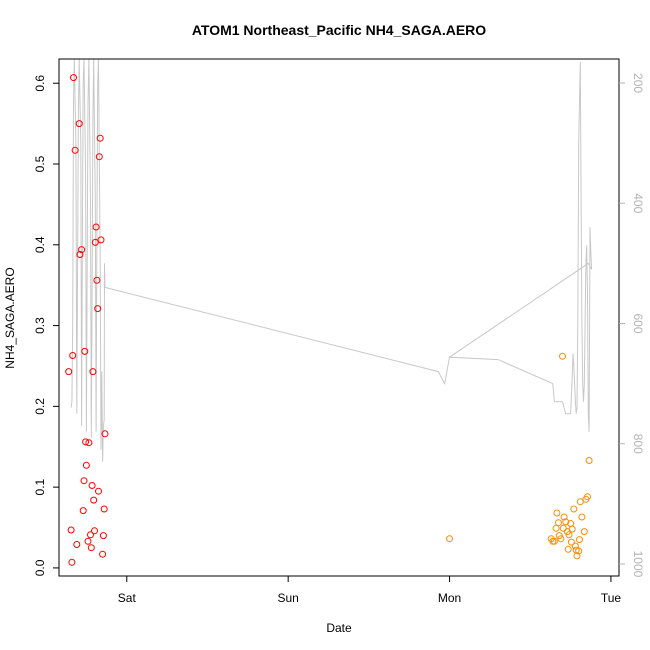  I want to click on y-tick-label: 0.5, so click(40, 163).